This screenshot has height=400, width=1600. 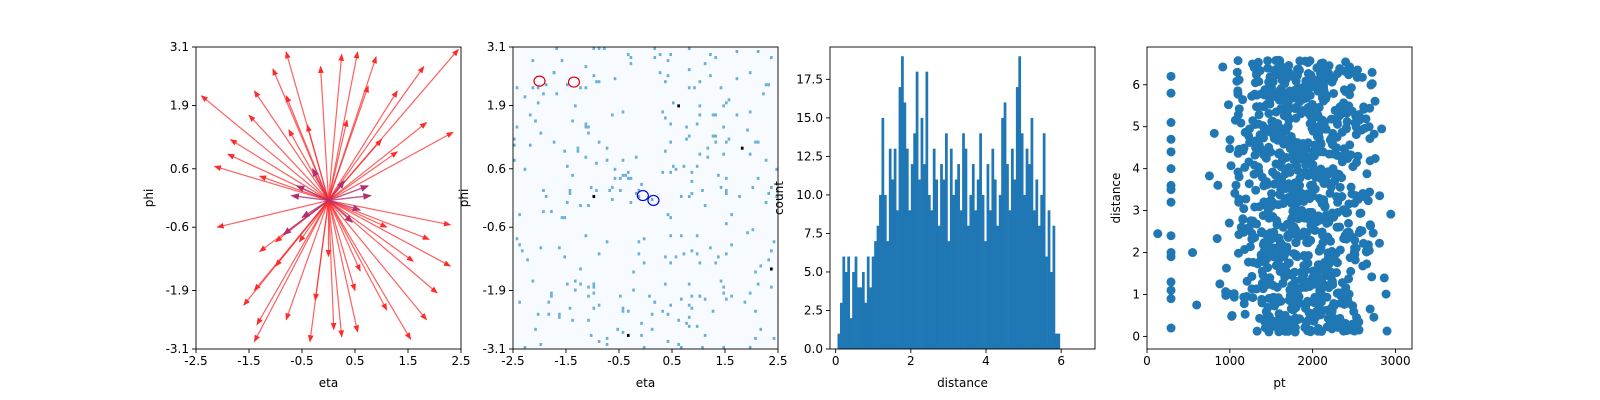 I want to click on x-tick-label: -1.5, so click(x=248, y=361).